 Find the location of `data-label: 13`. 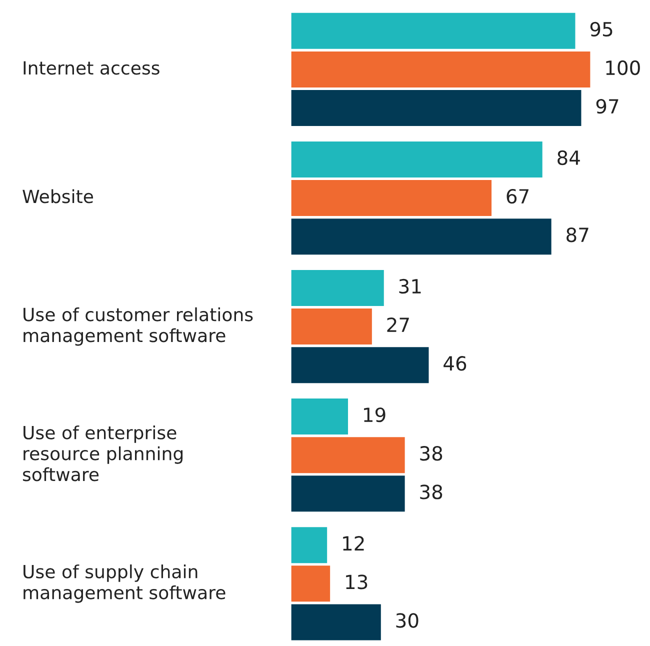

data-label: 13 is located at coordinates (357, 582).